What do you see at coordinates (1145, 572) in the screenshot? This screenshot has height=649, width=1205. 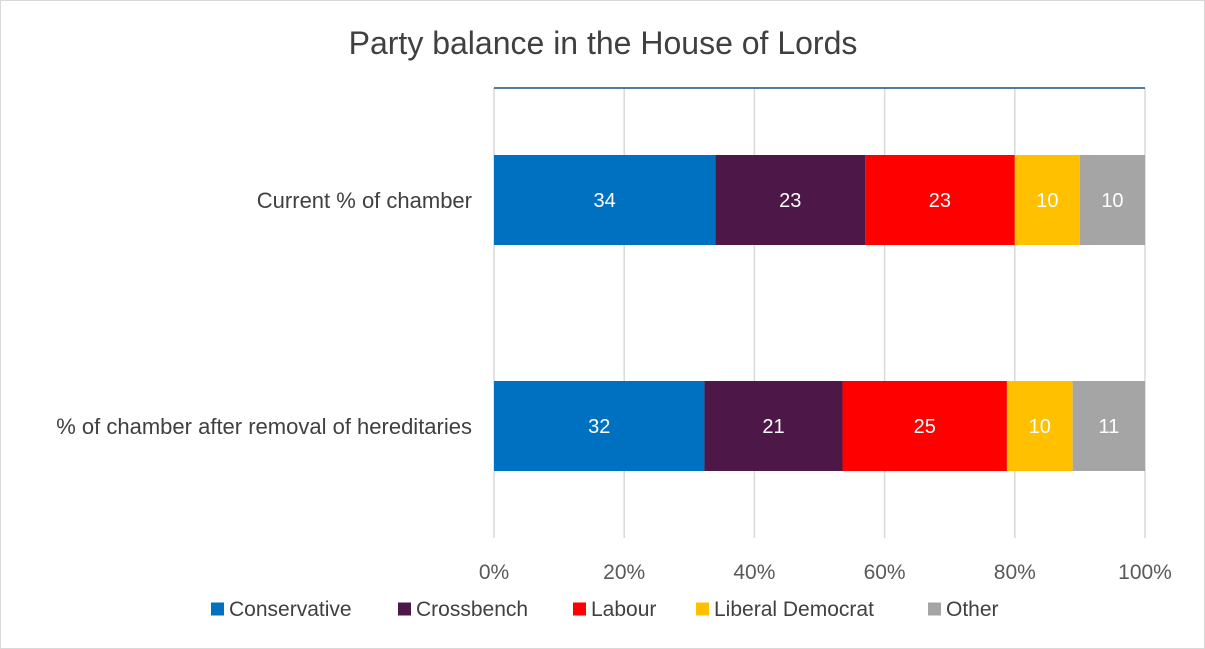 I see `x-tick-label-6: 100%` at bounding box center [1145, 572].